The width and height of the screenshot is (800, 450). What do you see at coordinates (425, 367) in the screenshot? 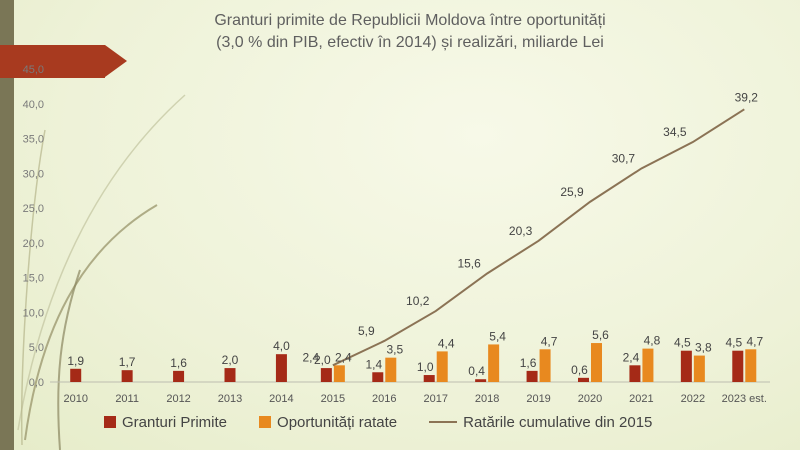
I see `data-label-granturi: 1,0` at bounding box center [425, 367].